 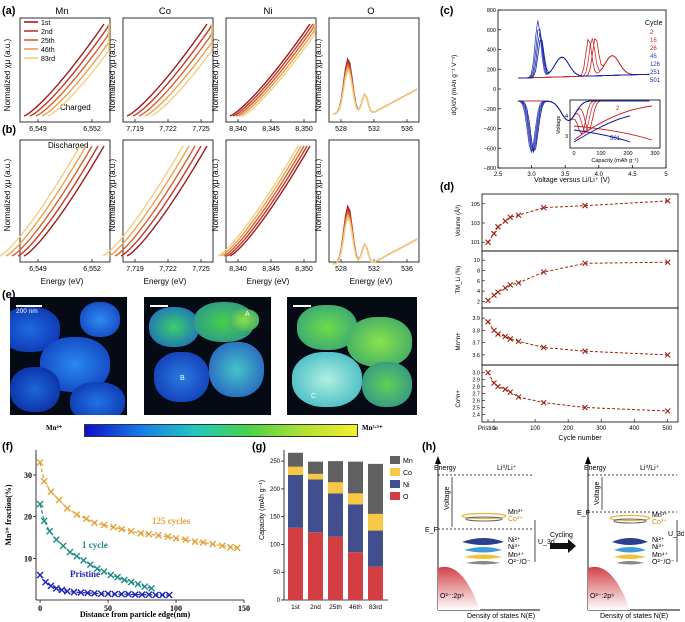 What do you see at coordinates (458, 221) in the screenshot?
I see `evo-ylabel-0: Volume (Å³)` at bounding box center [458, 221].